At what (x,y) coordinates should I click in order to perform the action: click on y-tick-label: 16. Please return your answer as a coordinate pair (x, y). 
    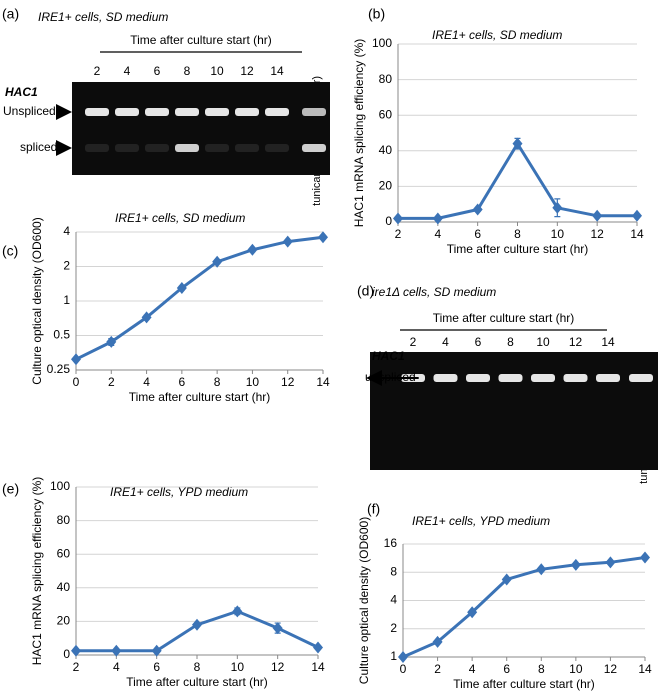
    Looking at the image, I should click on (391, 543).